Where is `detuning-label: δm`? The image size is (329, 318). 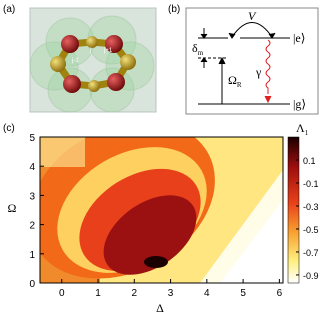 detuning-label: δm is located at coordinates (198, 49).